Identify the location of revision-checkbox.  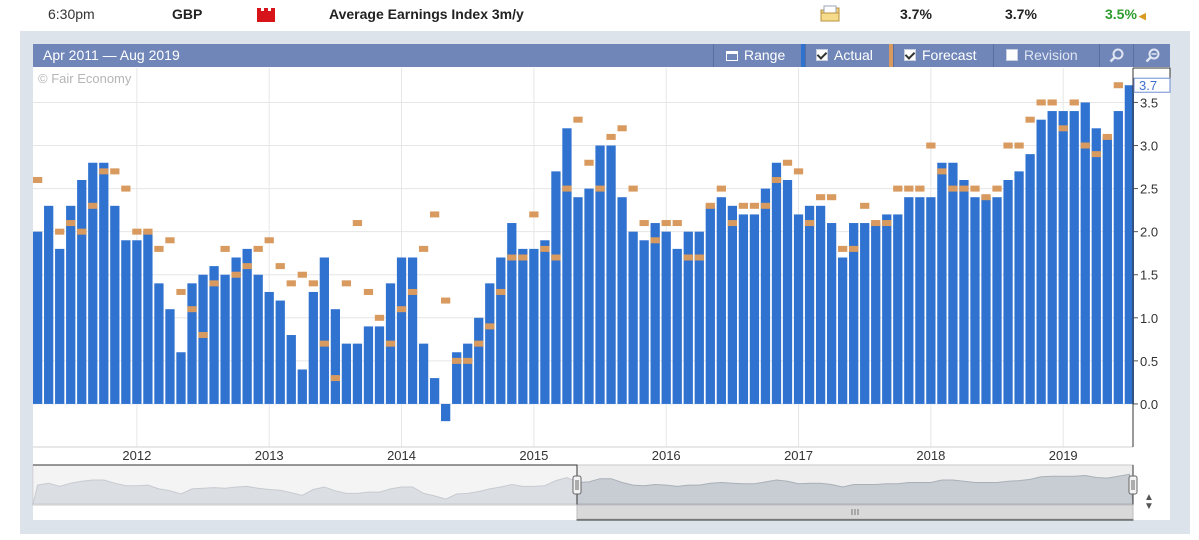
(1012, 55).